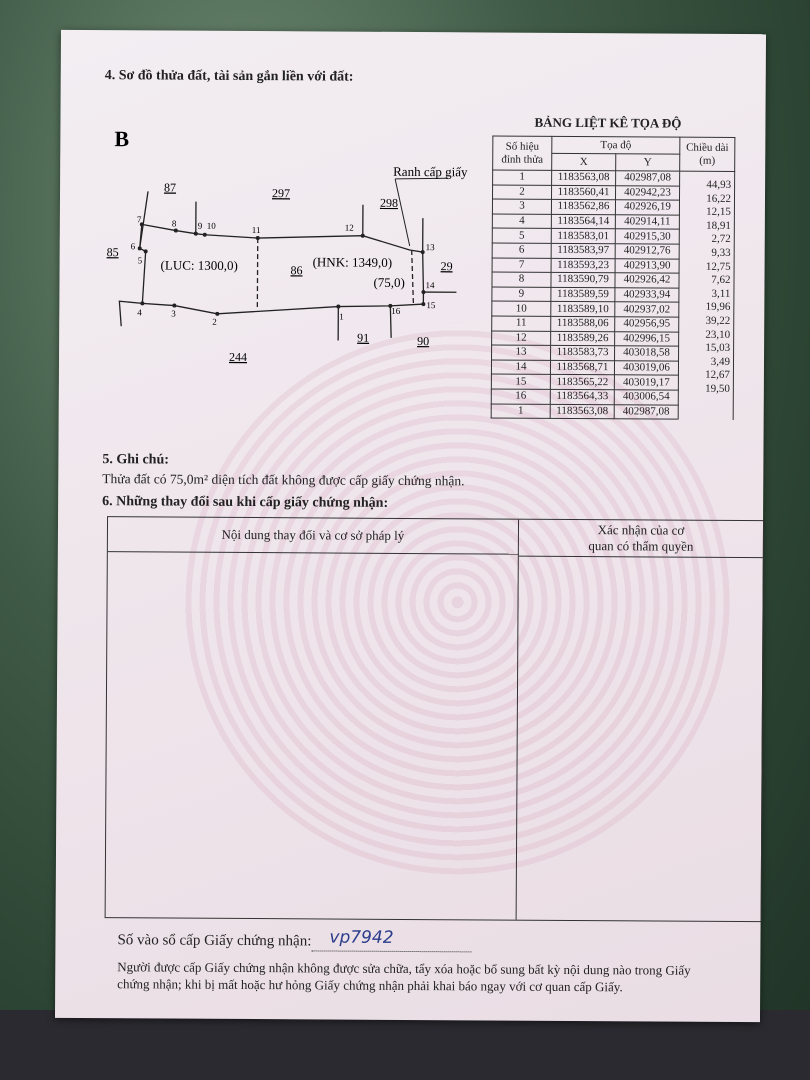 Image resolution: width=810 pixels, height=1080 pixels. Describe the element at coordinates (522, 250) in the screenshot. I see `coord-cell-p: 6` at that location.